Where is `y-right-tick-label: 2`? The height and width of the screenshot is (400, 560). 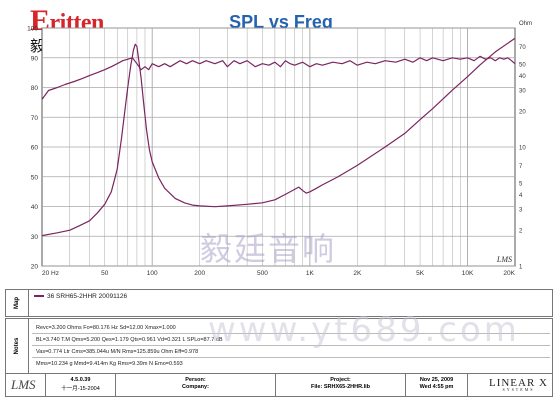 y-right-tick-label: 2 is located at coordinates (521, 232).